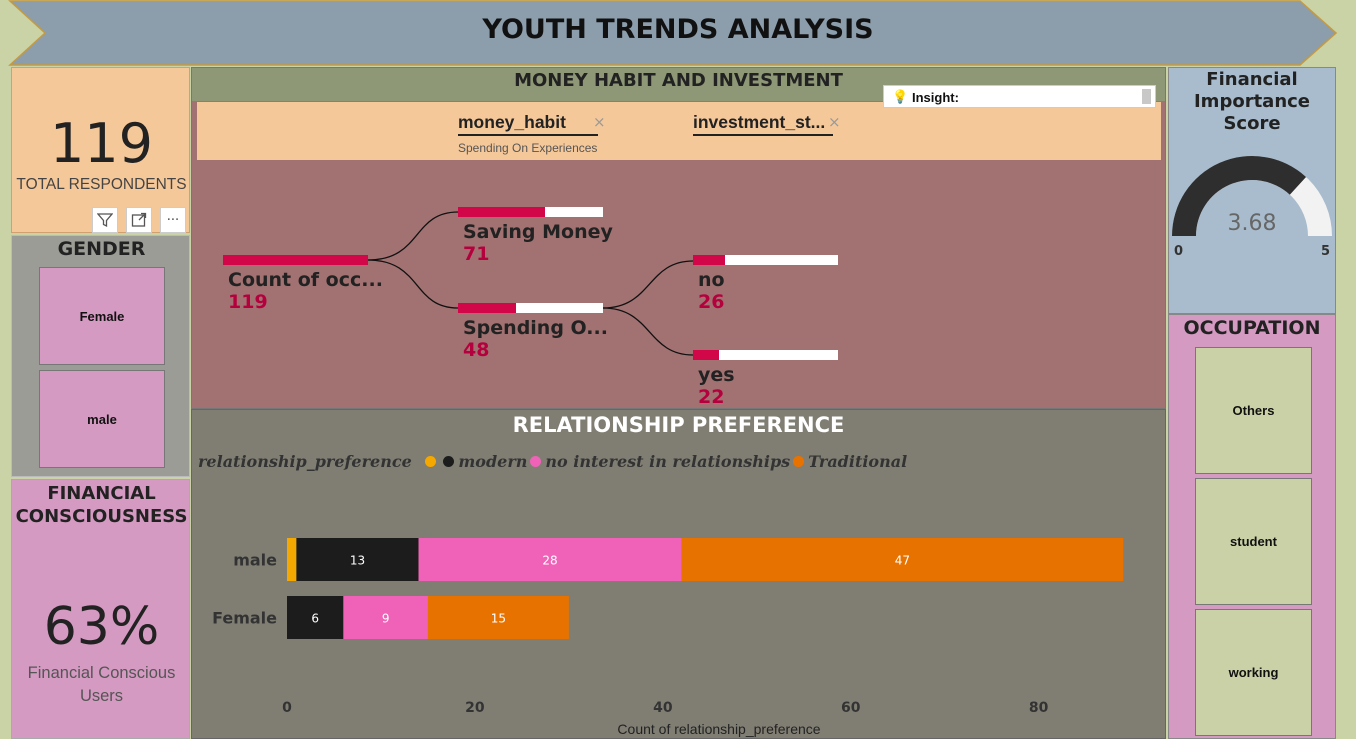 Image resolution: width=1356 pixels, height=739 pixels. I want to click on filter-chip-value: Spending On Experiences, so click(528, 148).